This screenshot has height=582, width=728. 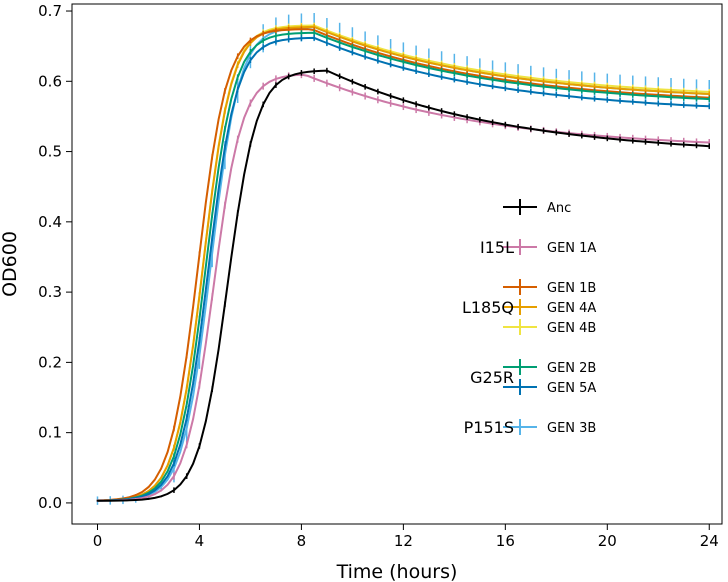 What do you see at coordinates (607, 541) in the screenshot?
I see `x-tick-label: 20` at bounding box center [607, 541].